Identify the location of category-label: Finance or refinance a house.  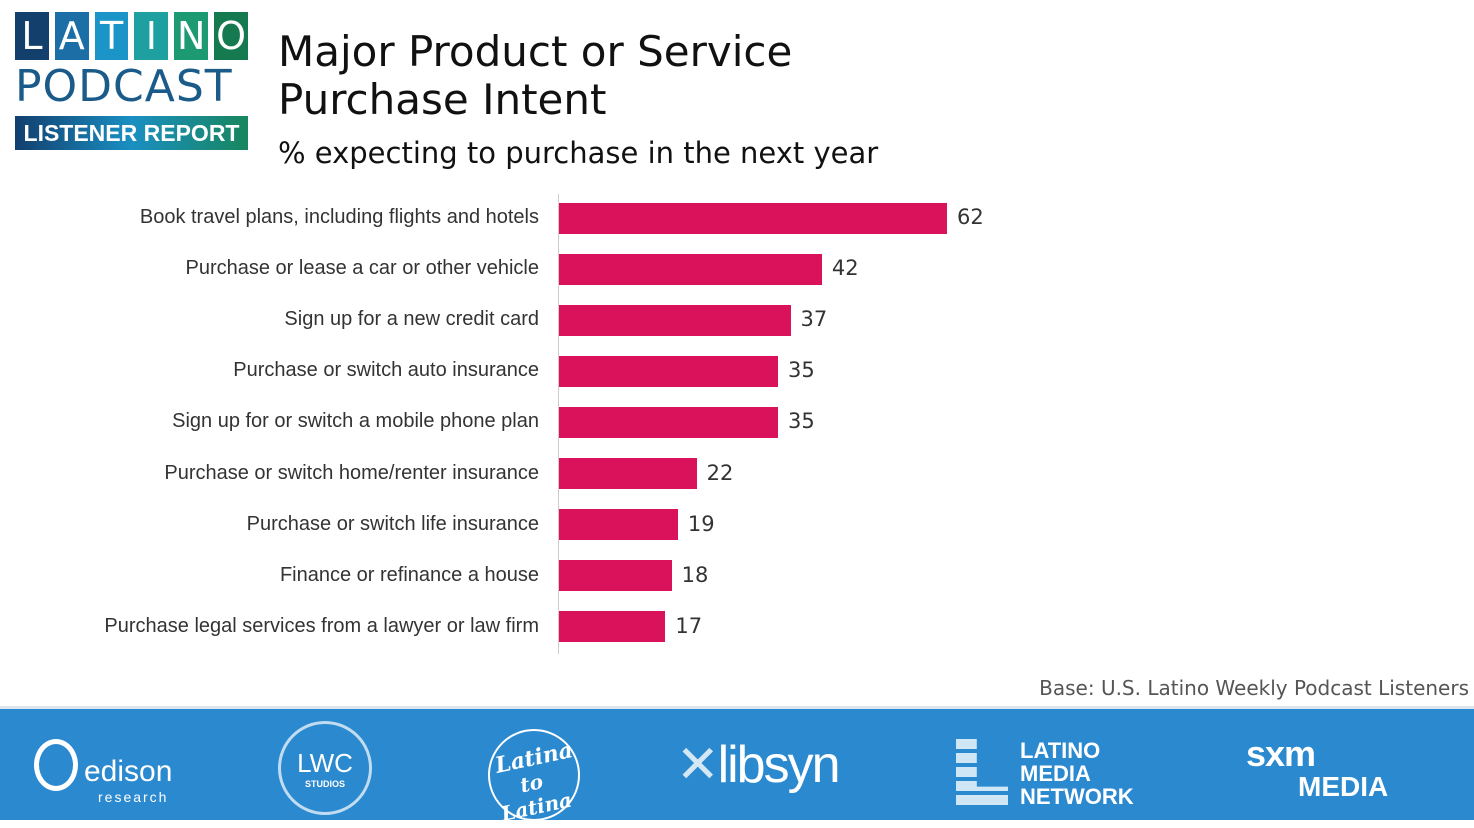
(409, 574).